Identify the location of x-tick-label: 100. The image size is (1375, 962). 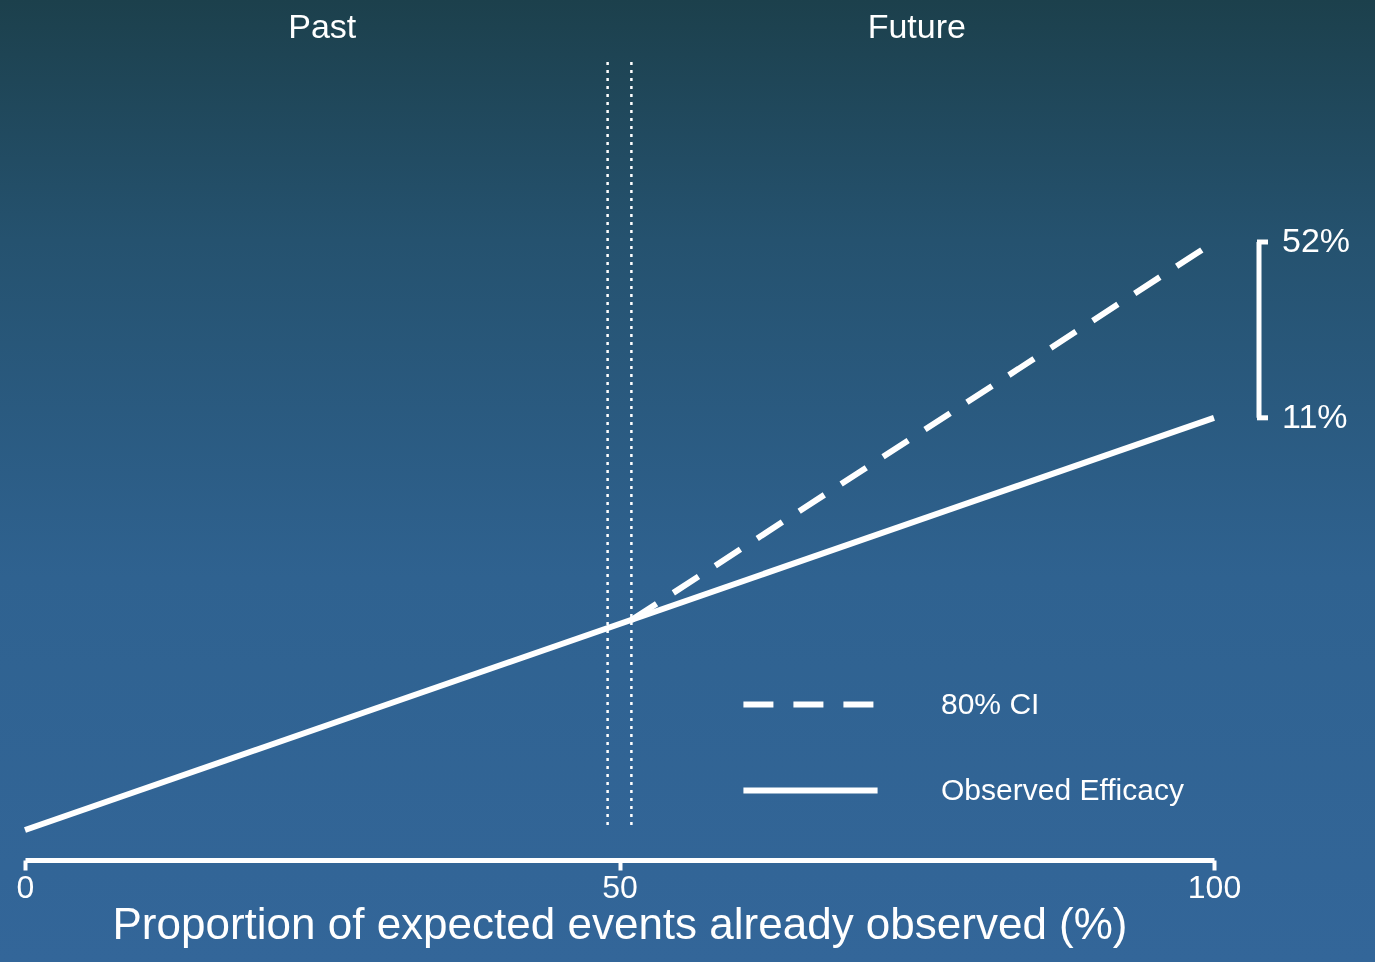
(1214, 886).